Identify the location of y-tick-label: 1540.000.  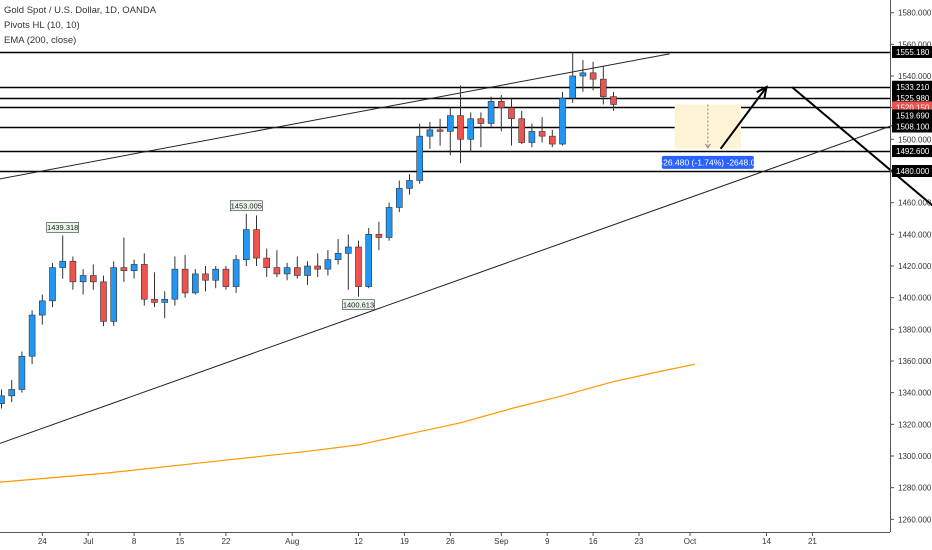
(915, 76).